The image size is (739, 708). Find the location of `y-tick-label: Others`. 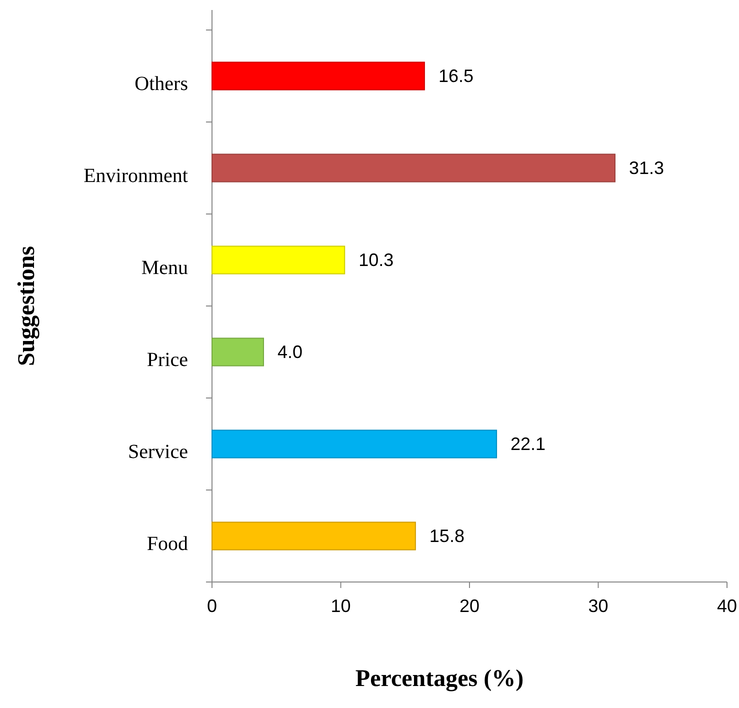

y-tick-label: Others is located at coordinates (161, 84).